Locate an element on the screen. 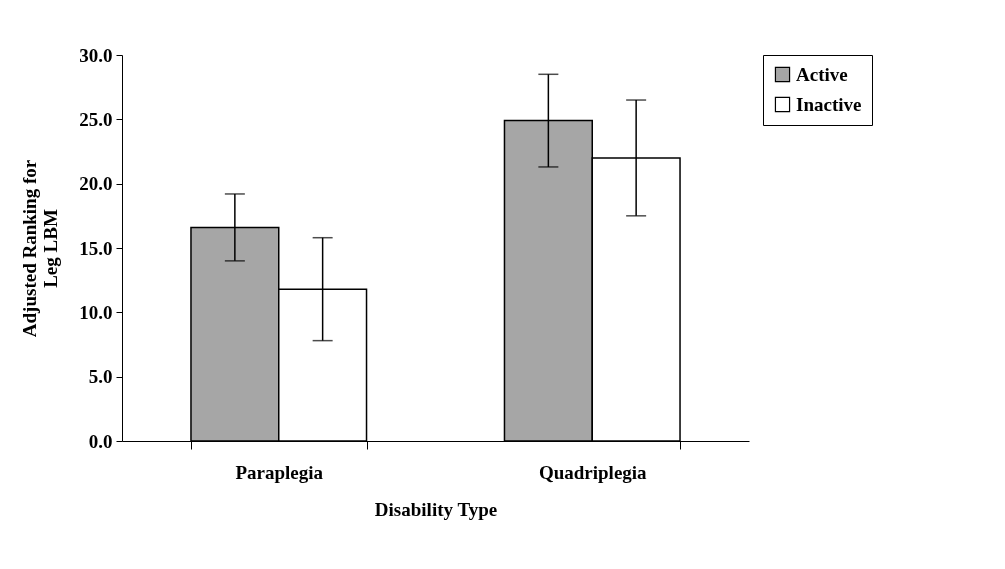 Image resolution: width=1005 pixels, height=569 pixels. y-tick-label: 25.0 is located at coordinates (96, 119).